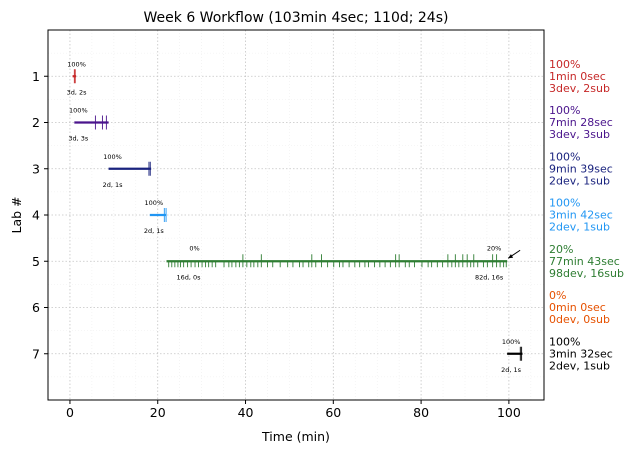  Describe the element at coordinates (579, 134) in the screenshot. I see `lab-2-summary-line: 3dev, 3sub` at that location.